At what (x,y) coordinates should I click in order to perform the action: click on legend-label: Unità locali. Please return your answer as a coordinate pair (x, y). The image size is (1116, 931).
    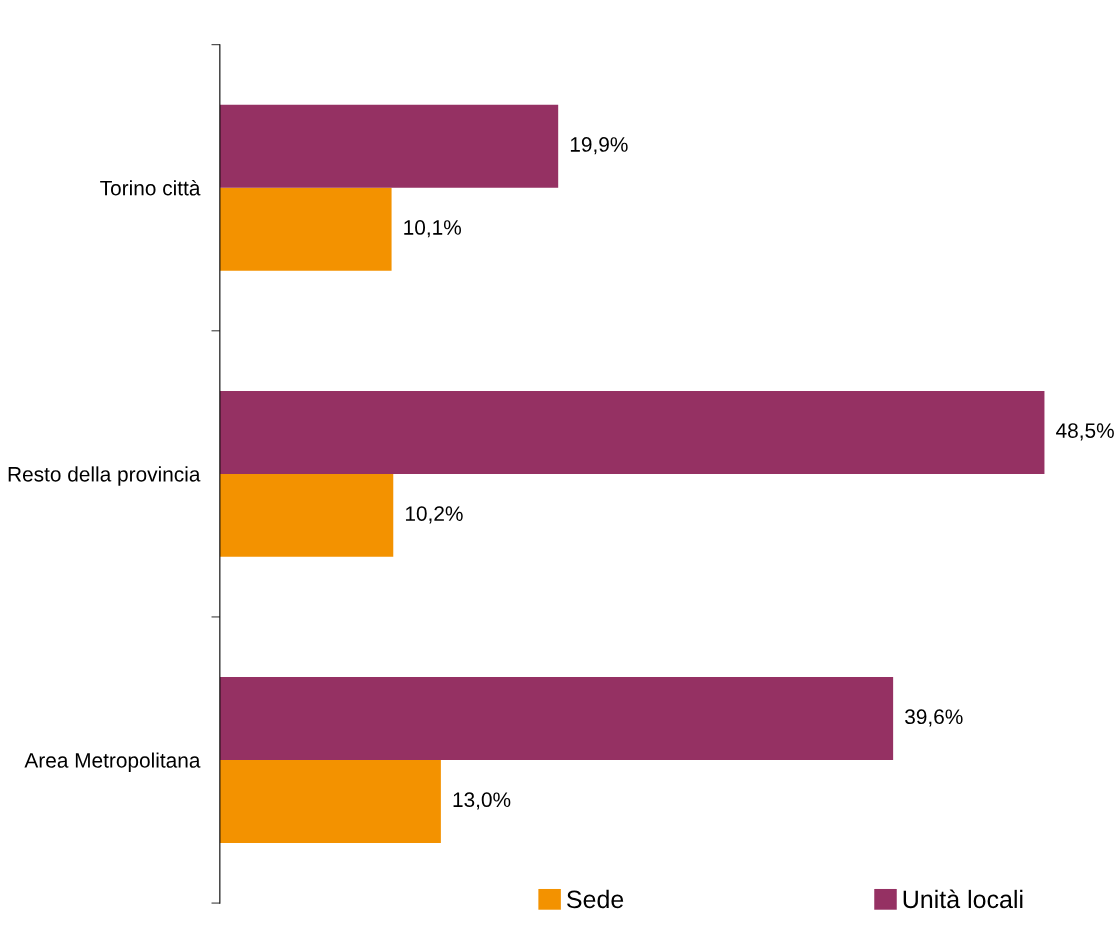
    Looking at the image, I should click on (963, 899).